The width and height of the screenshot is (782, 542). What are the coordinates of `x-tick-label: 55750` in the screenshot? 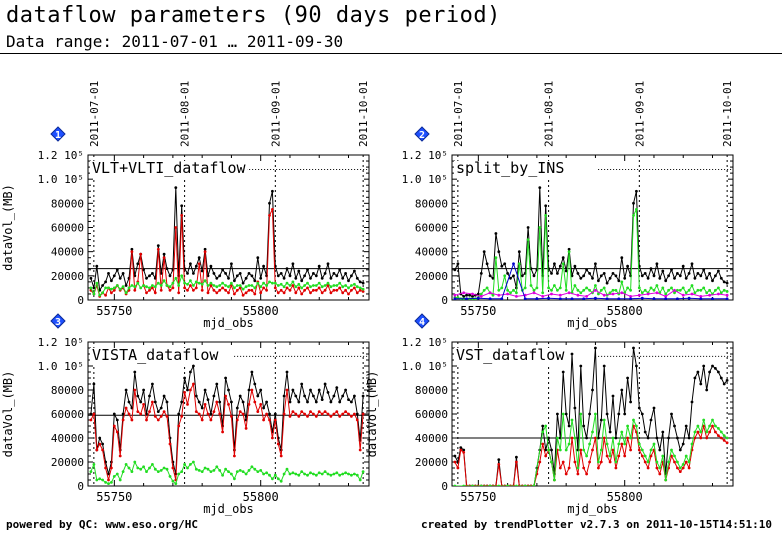 It's located at (114, 311).